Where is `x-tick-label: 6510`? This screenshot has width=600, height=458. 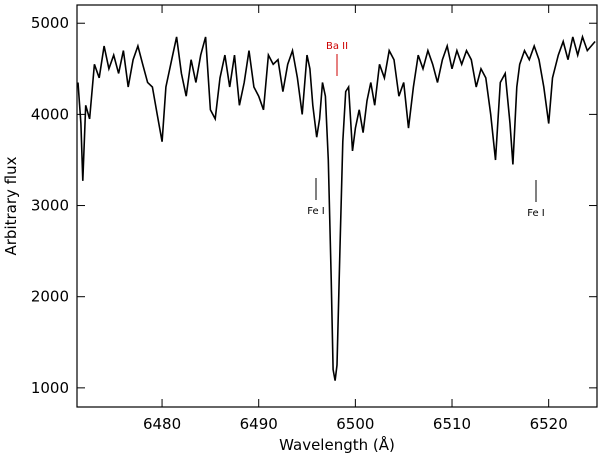
x-tick-label: 6510 is located at coordinates (452, 424).